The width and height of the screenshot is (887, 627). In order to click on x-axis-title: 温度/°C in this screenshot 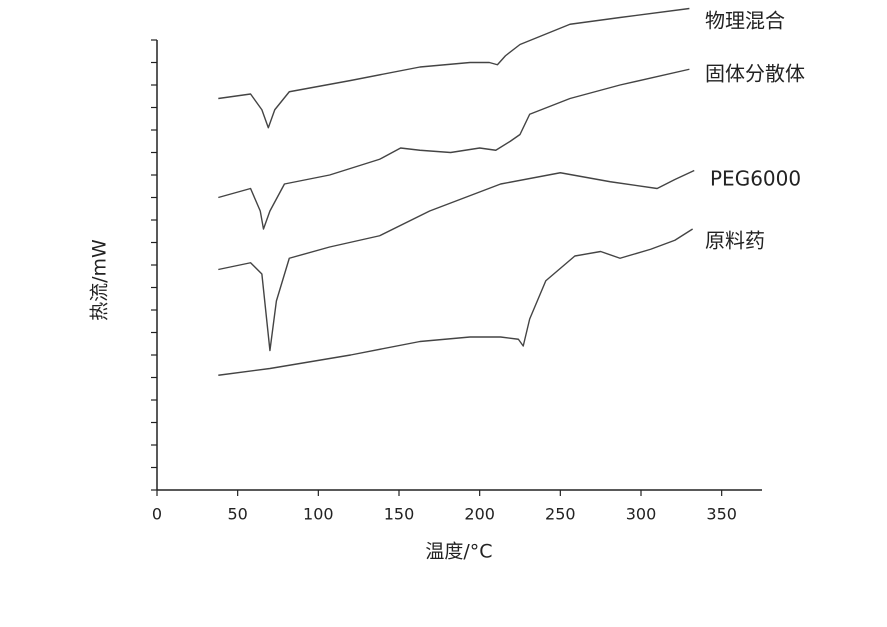, I will do `click(458, 552)`.